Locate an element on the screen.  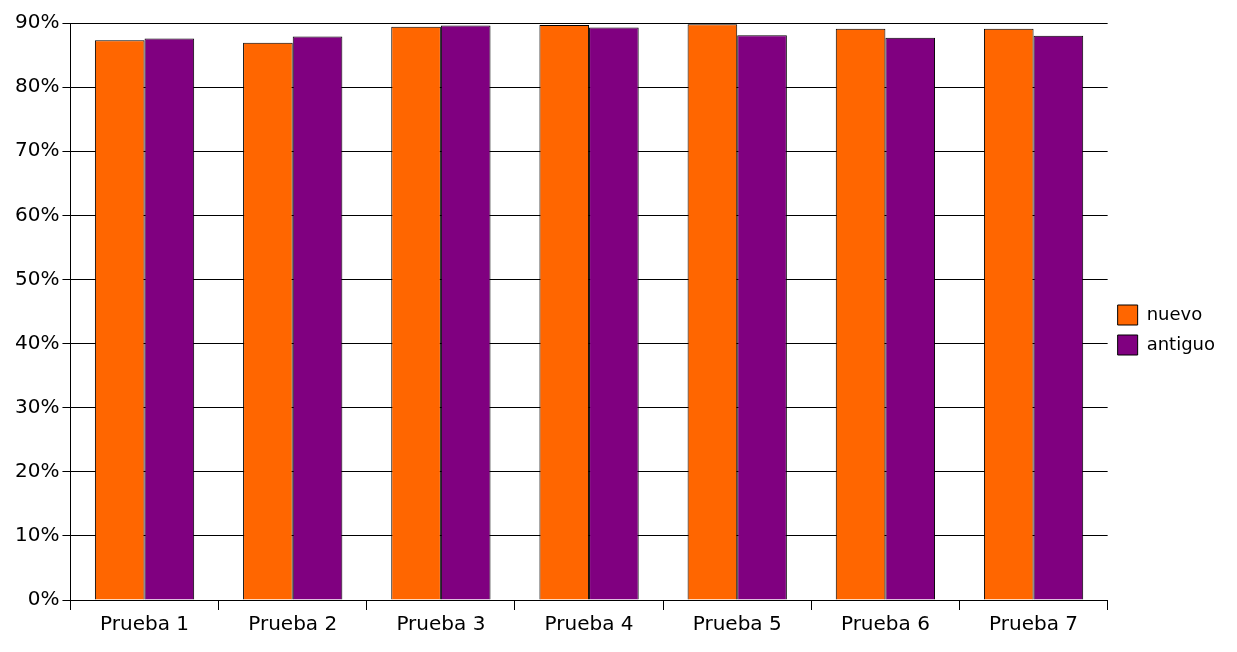
x-tick-label: Prueba 3 is located at coordinates (441, 623).